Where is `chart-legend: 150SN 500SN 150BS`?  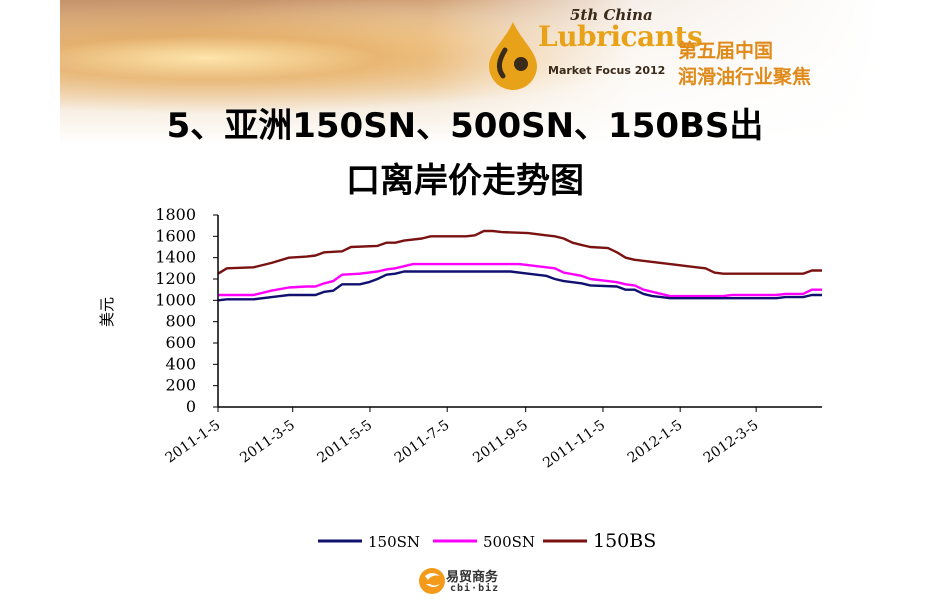 chart-legend: 150SN 500SN 150BS is located at coordinates (487, 541).